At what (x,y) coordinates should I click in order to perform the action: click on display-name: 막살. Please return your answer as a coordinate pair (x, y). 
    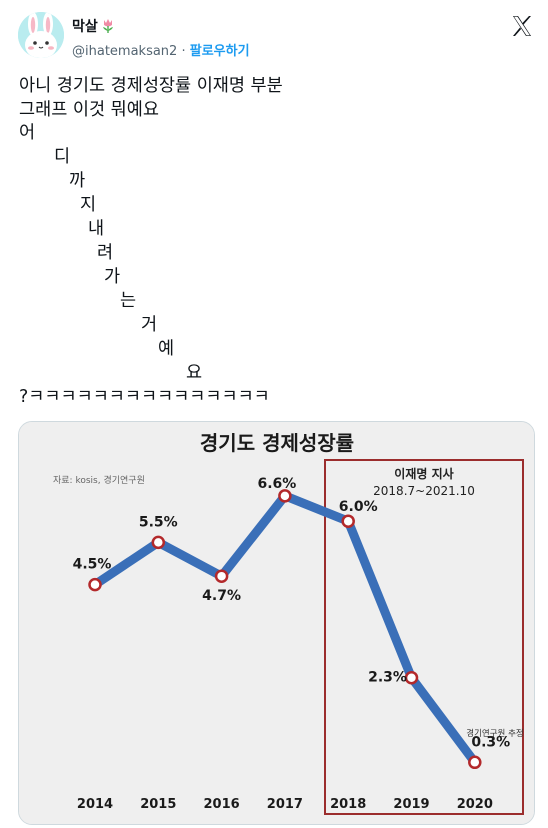
    Looking at the image, I should click on (93, 26).